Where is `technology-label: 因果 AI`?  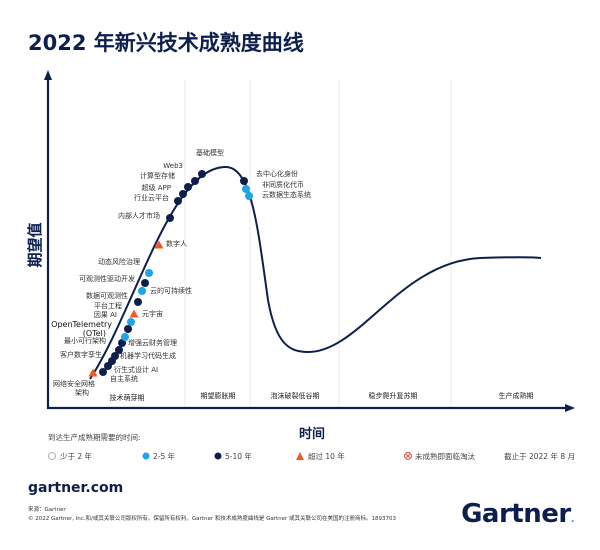 technology-label: 因果 AI is located at coordinates (105, 315).